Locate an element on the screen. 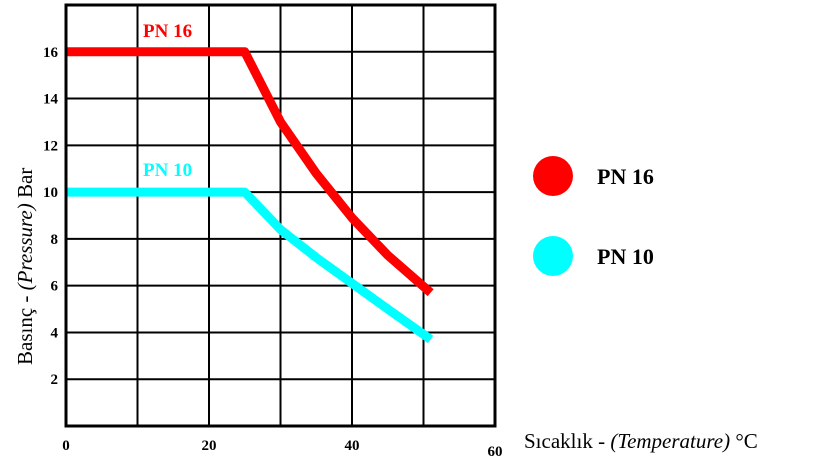 The width and height of the screenshot is (821, 461). legend: PN 16 PN 10 is located at coordinates (593, 216).